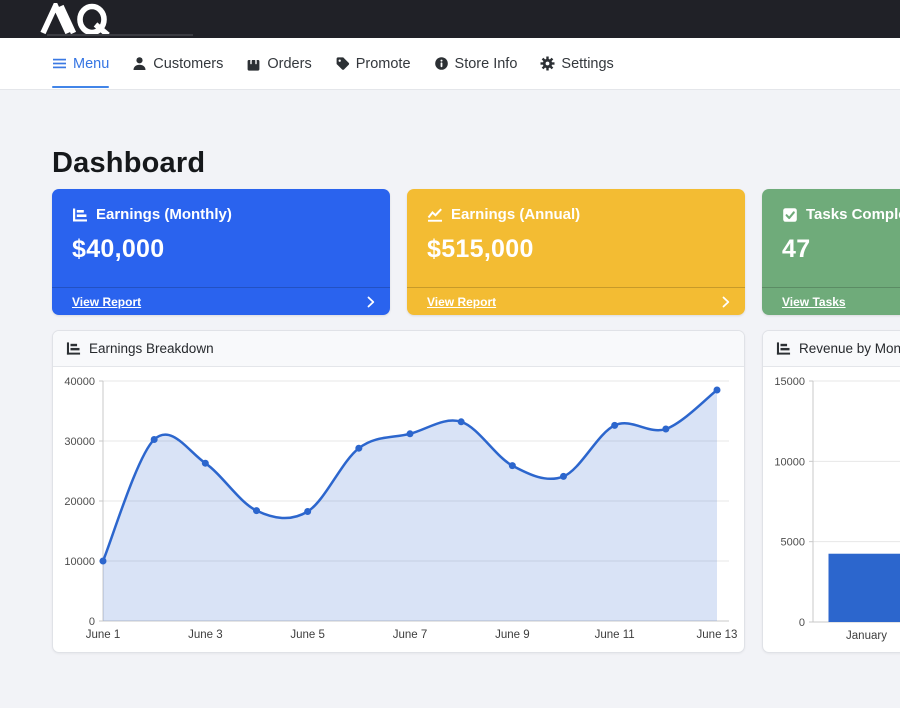 This screenshot has width=900, height=708. I want to click on revenue-by-month-header: Revenue by Month, so click(831, 349).